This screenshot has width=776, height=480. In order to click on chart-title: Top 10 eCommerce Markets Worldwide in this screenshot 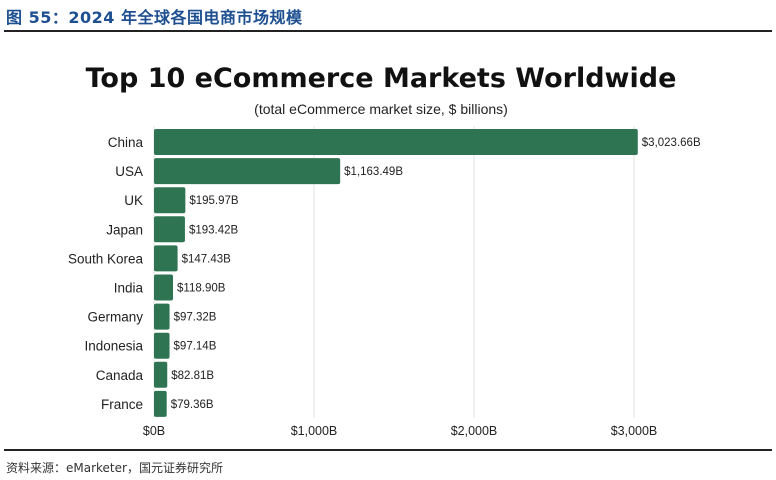, I will do `click(381, 78)`.